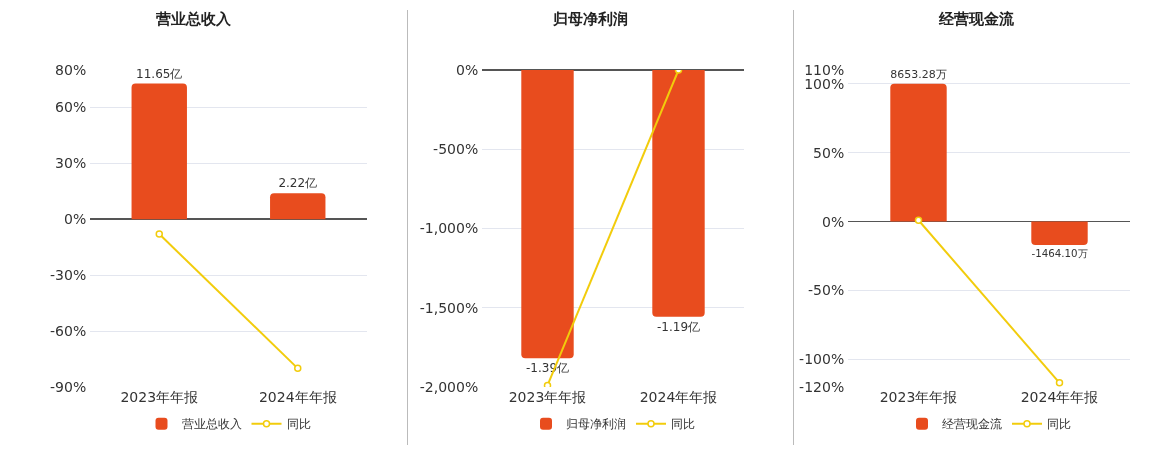 Image resolution: width=1160 pixels, height=450 pixels. Describe the element at coordinates (678, 326) in the screenshot. I see `data-label: -1.19亿` at that location.